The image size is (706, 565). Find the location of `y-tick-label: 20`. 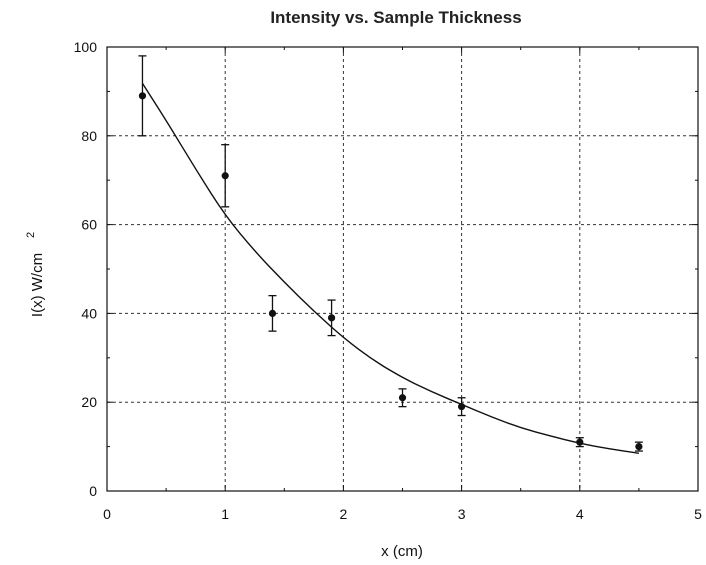

y-tick-label: 20 is located at coordinates (89, 402).